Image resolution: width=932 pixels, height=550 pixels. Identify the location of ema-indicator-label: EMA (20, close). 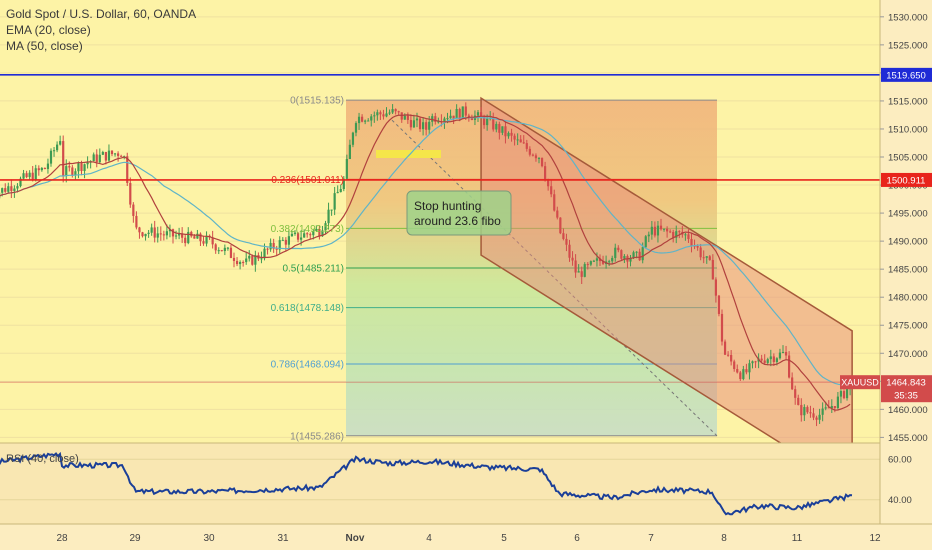
(48, 30).